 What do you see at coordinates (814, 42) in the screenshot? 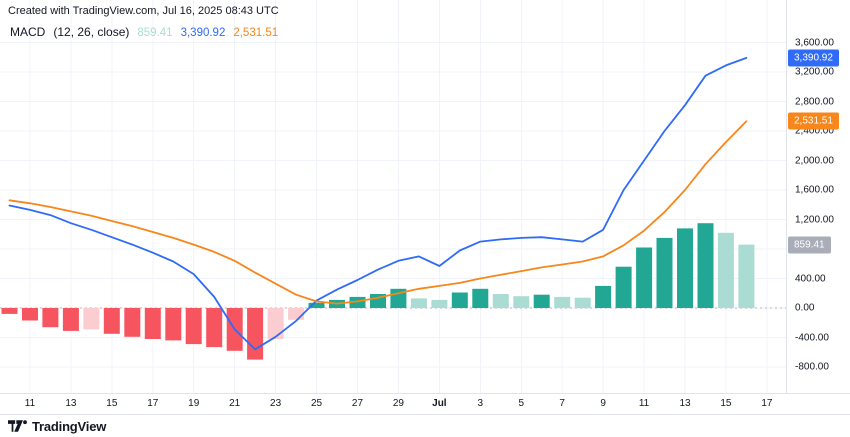
I see `y-axis-label: 3,600.00` at bounding box center [814, 42].